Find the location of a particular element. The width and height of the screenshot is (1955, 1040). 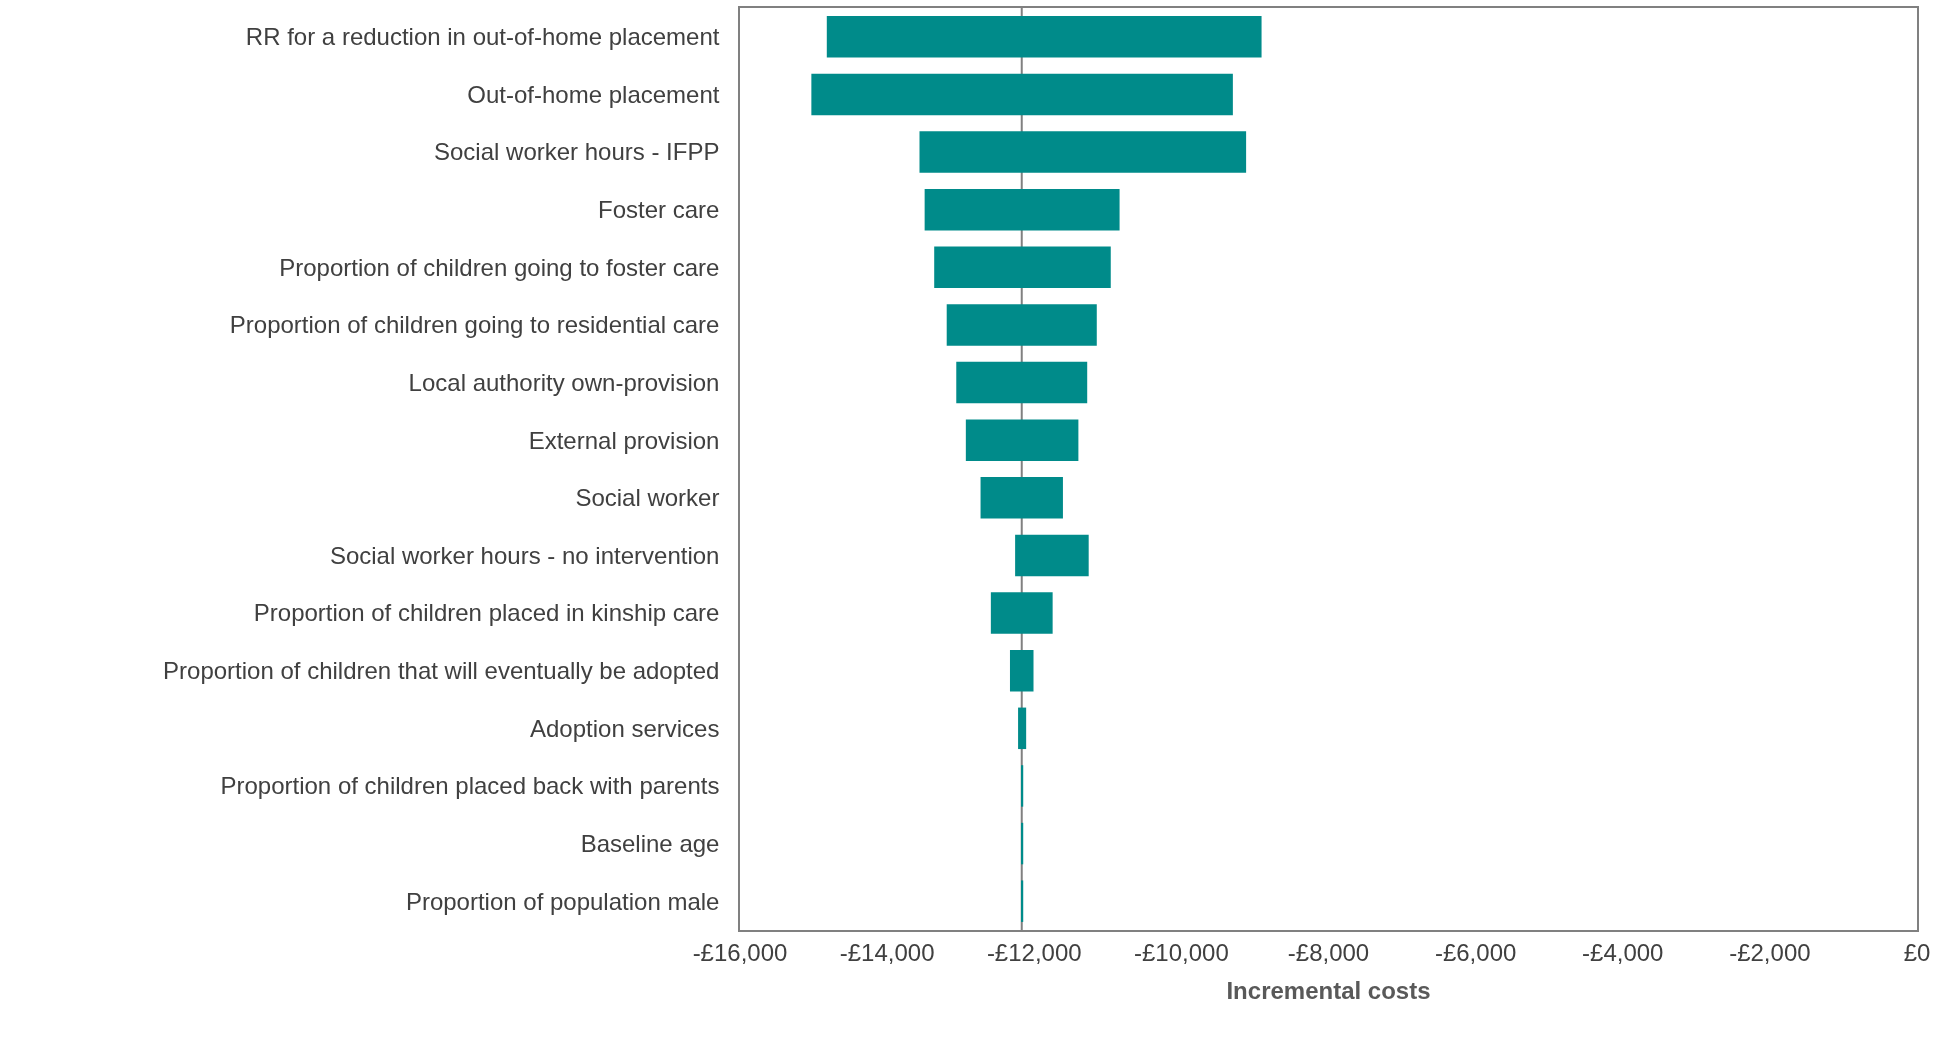

y-tick-label: Proportion of children going to foster care is located at coordinates (499, 267).